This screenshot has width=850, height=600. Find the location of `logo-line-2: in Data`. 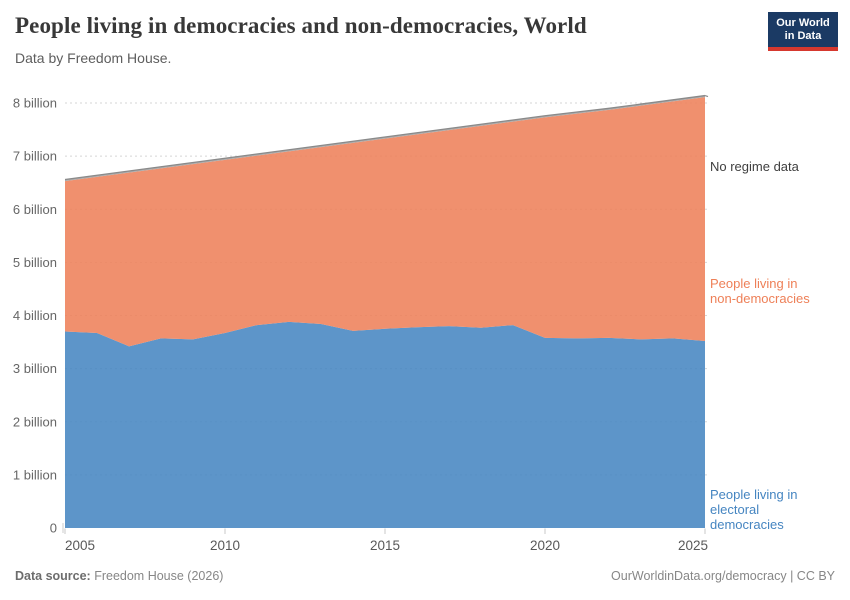

logo-line-2: in Data is located at coordinates (803, 36).